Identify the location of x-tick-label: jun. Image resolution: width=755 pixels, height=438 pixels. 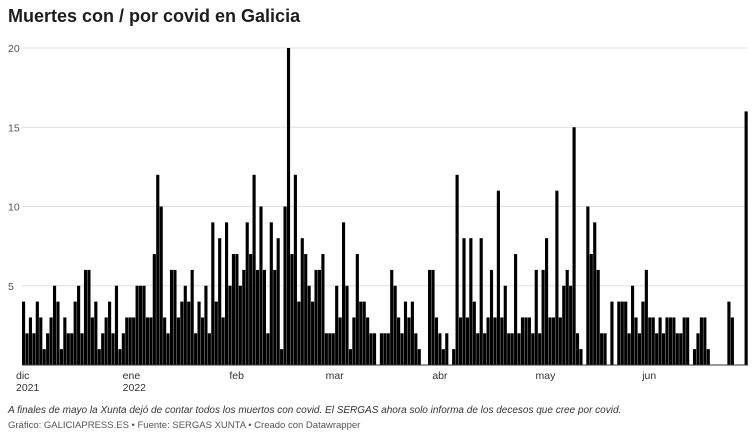
(649, 376).